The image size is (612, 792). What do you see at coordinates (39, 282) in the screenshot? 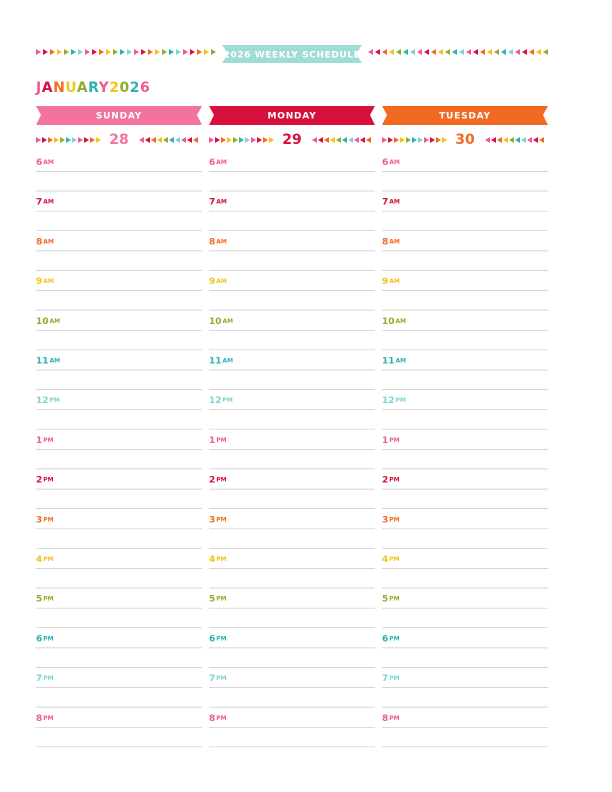
I see `hour-number: 9` at bounding box center [39, 282].